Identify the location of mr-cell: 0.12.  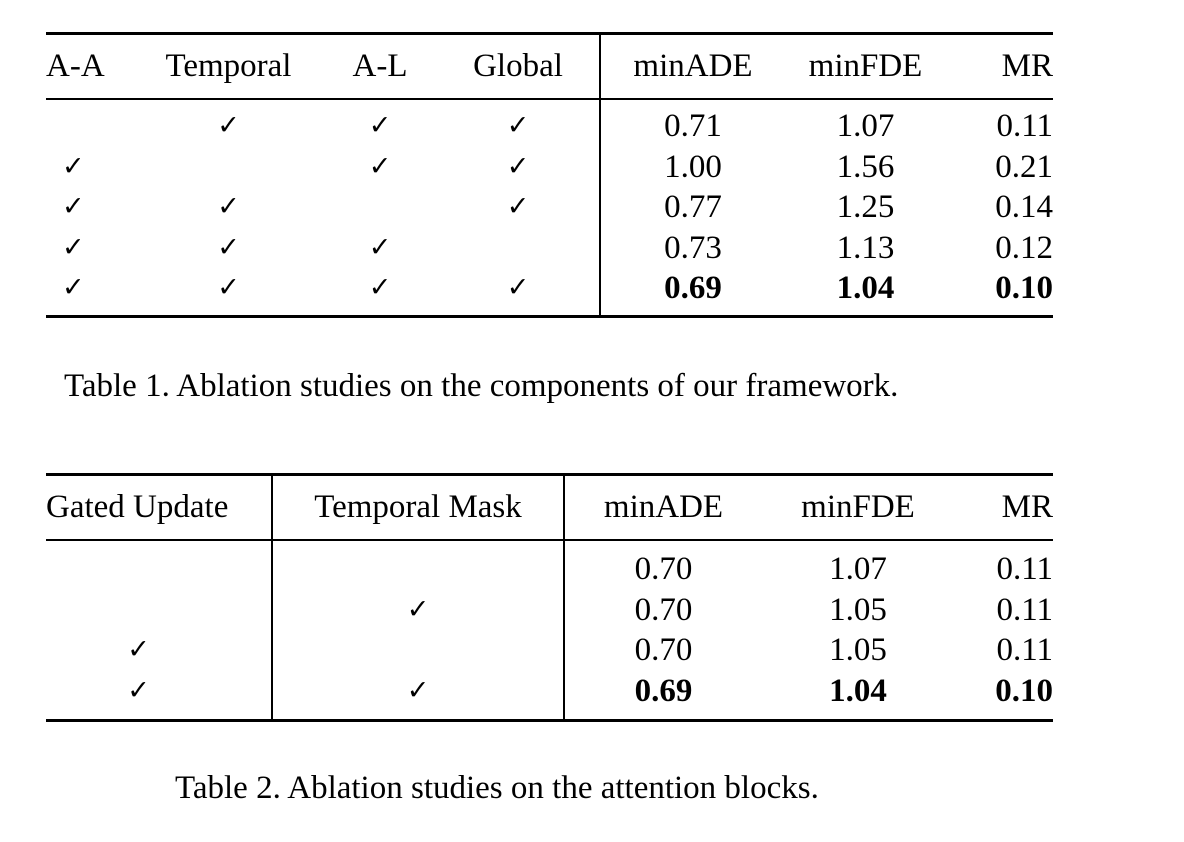
(1024, 247).